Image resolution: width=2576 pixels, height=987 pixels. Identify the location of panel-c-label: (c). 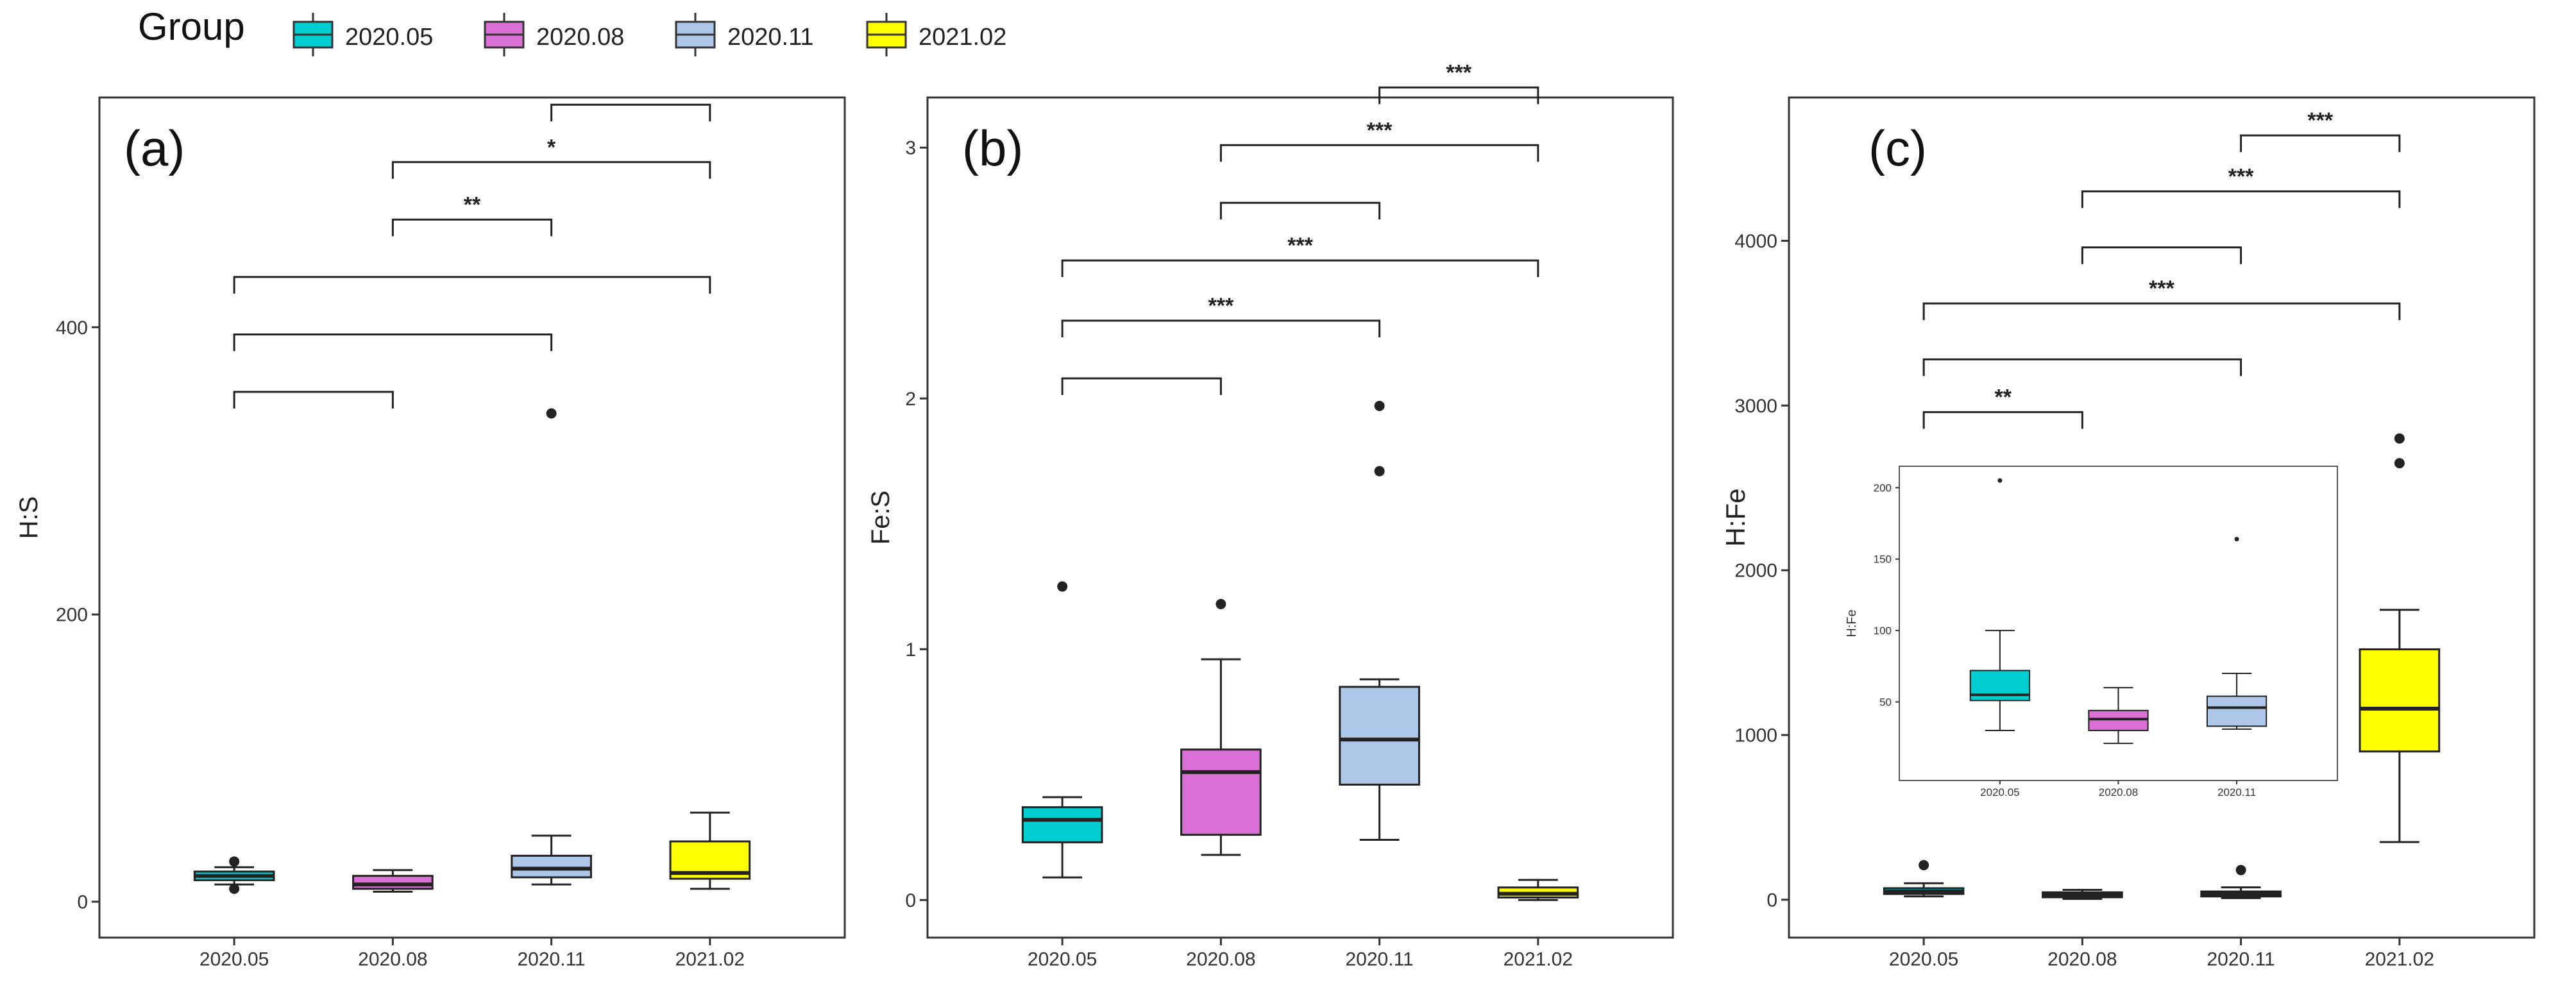
(1897, 148).